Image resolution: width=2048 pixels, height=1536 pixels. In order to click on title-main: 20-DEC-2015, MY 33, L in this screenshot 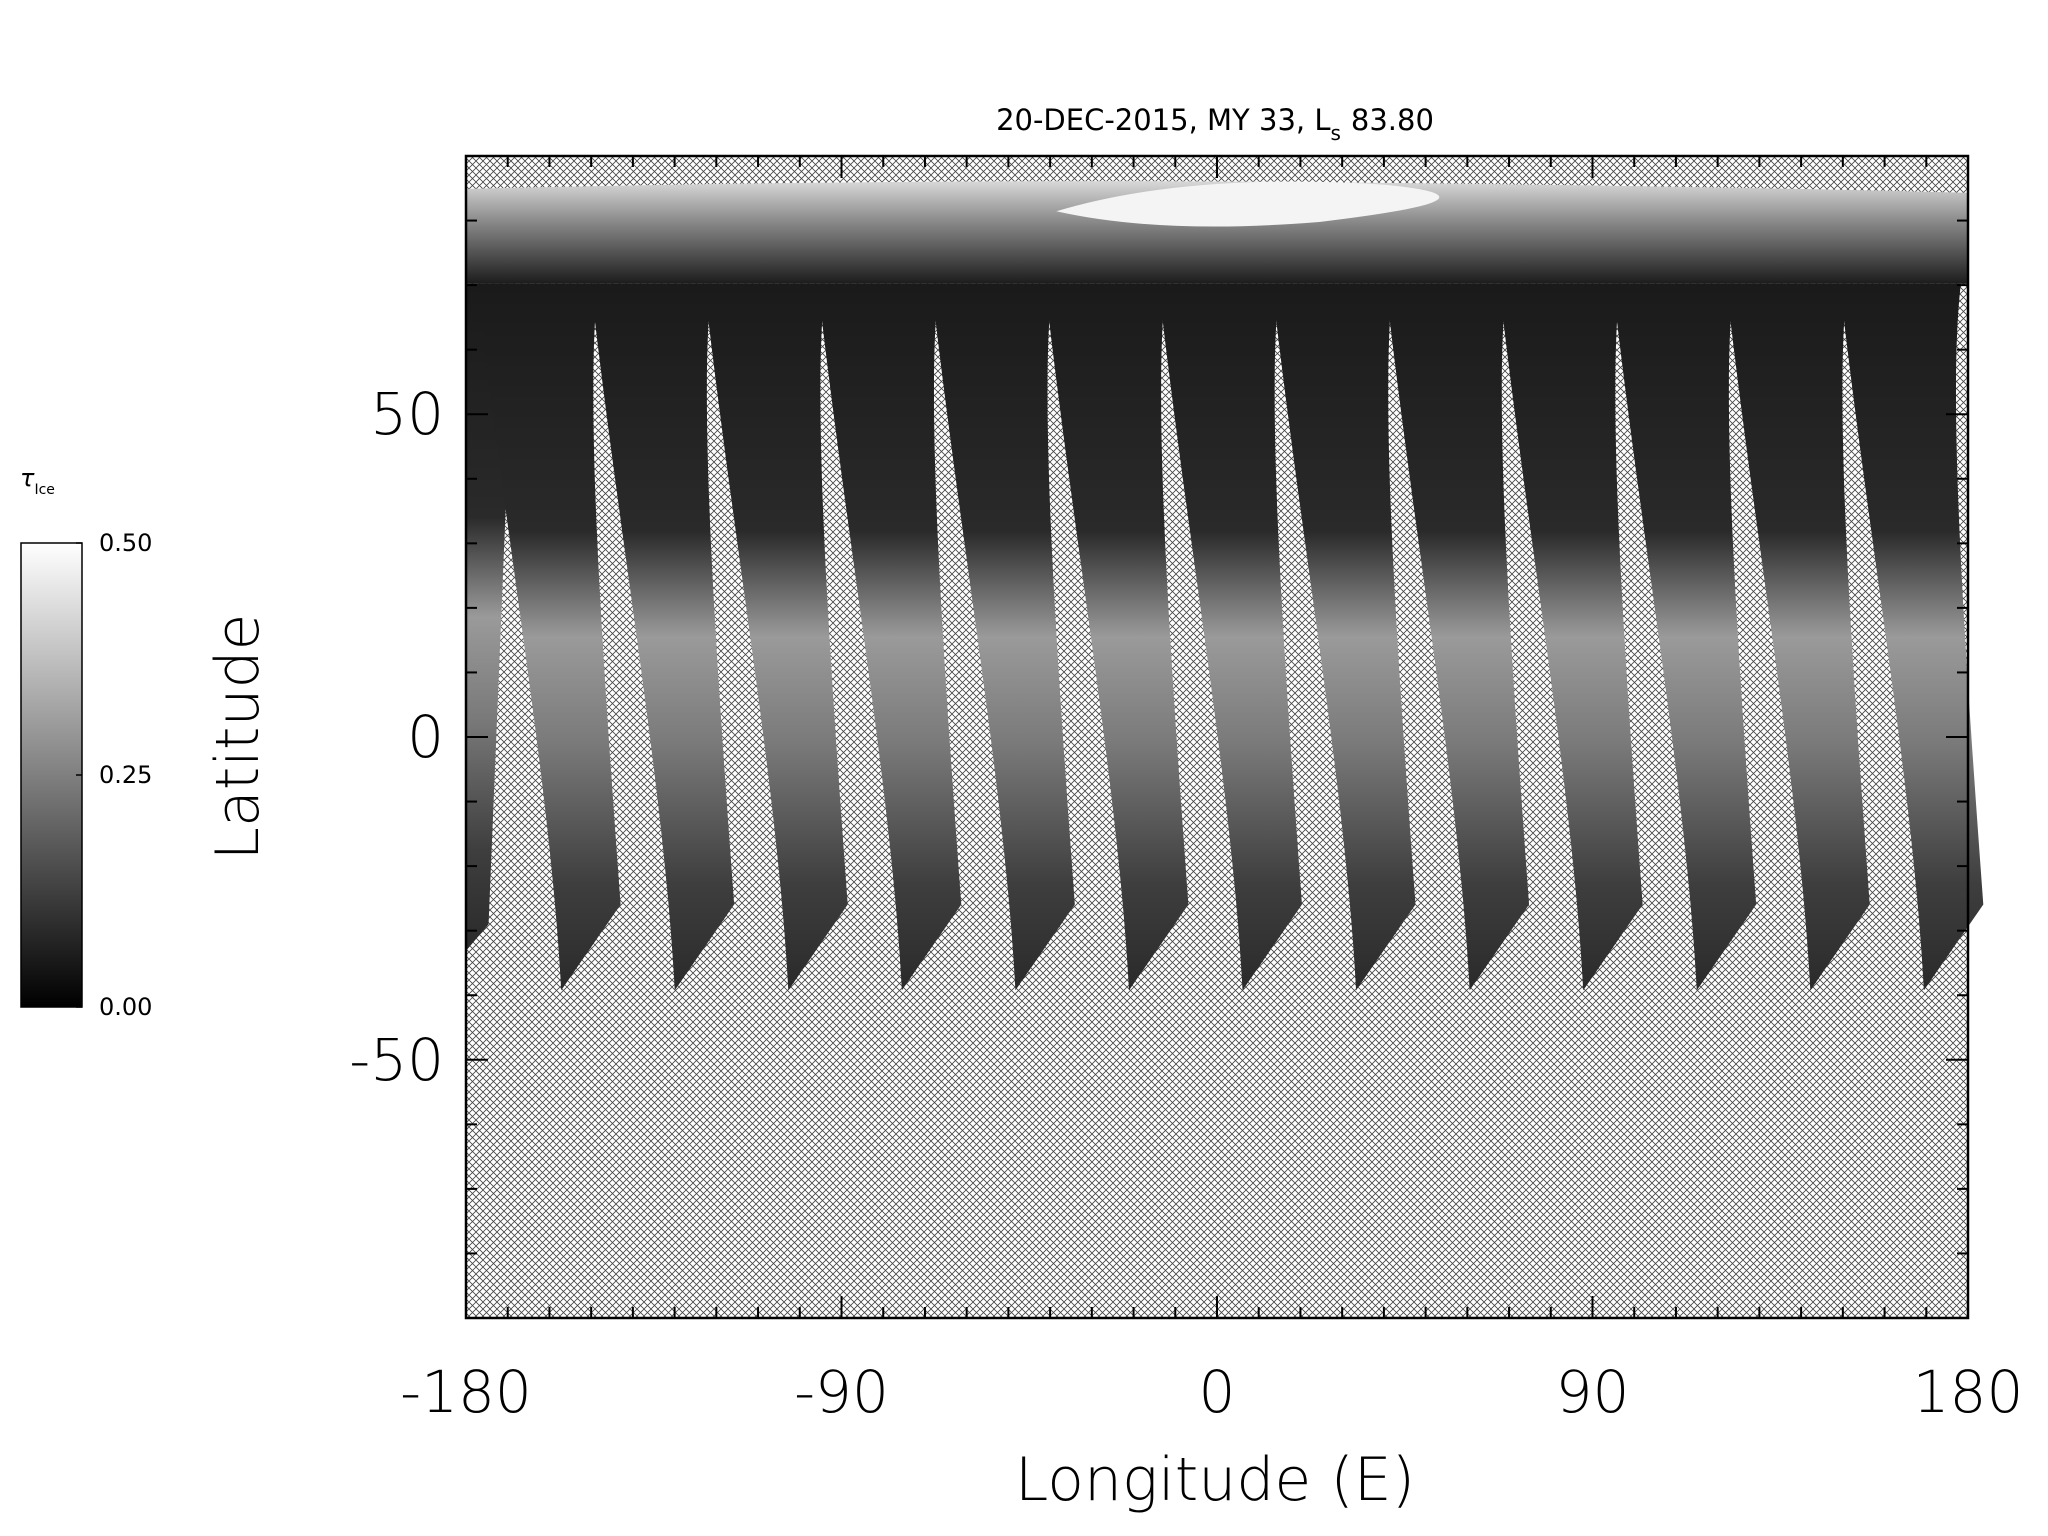, I will do `click(1163, 120)`.